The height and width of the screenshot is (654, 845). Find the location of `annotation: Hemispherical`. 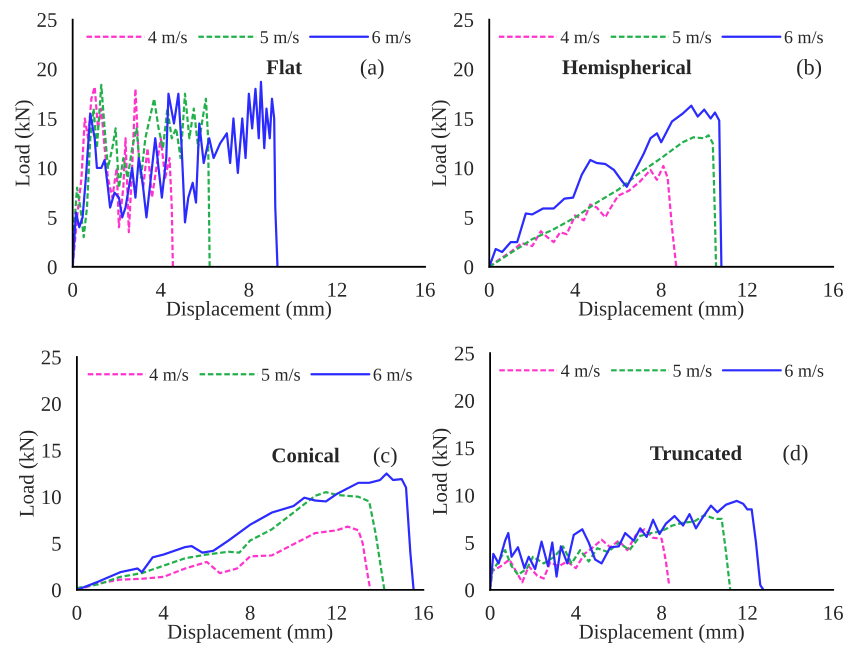

annotation: Hemispherical is located at coordinates (627, 69).